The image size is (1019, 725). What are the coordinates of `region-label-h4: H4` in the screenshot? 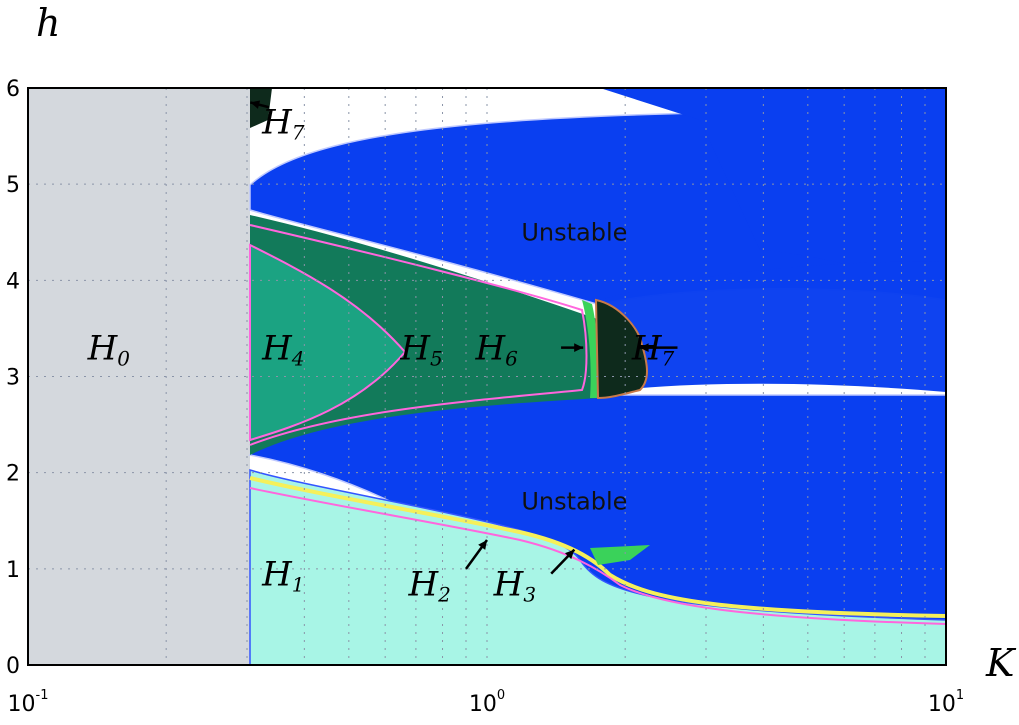 It's located at (282, 350).